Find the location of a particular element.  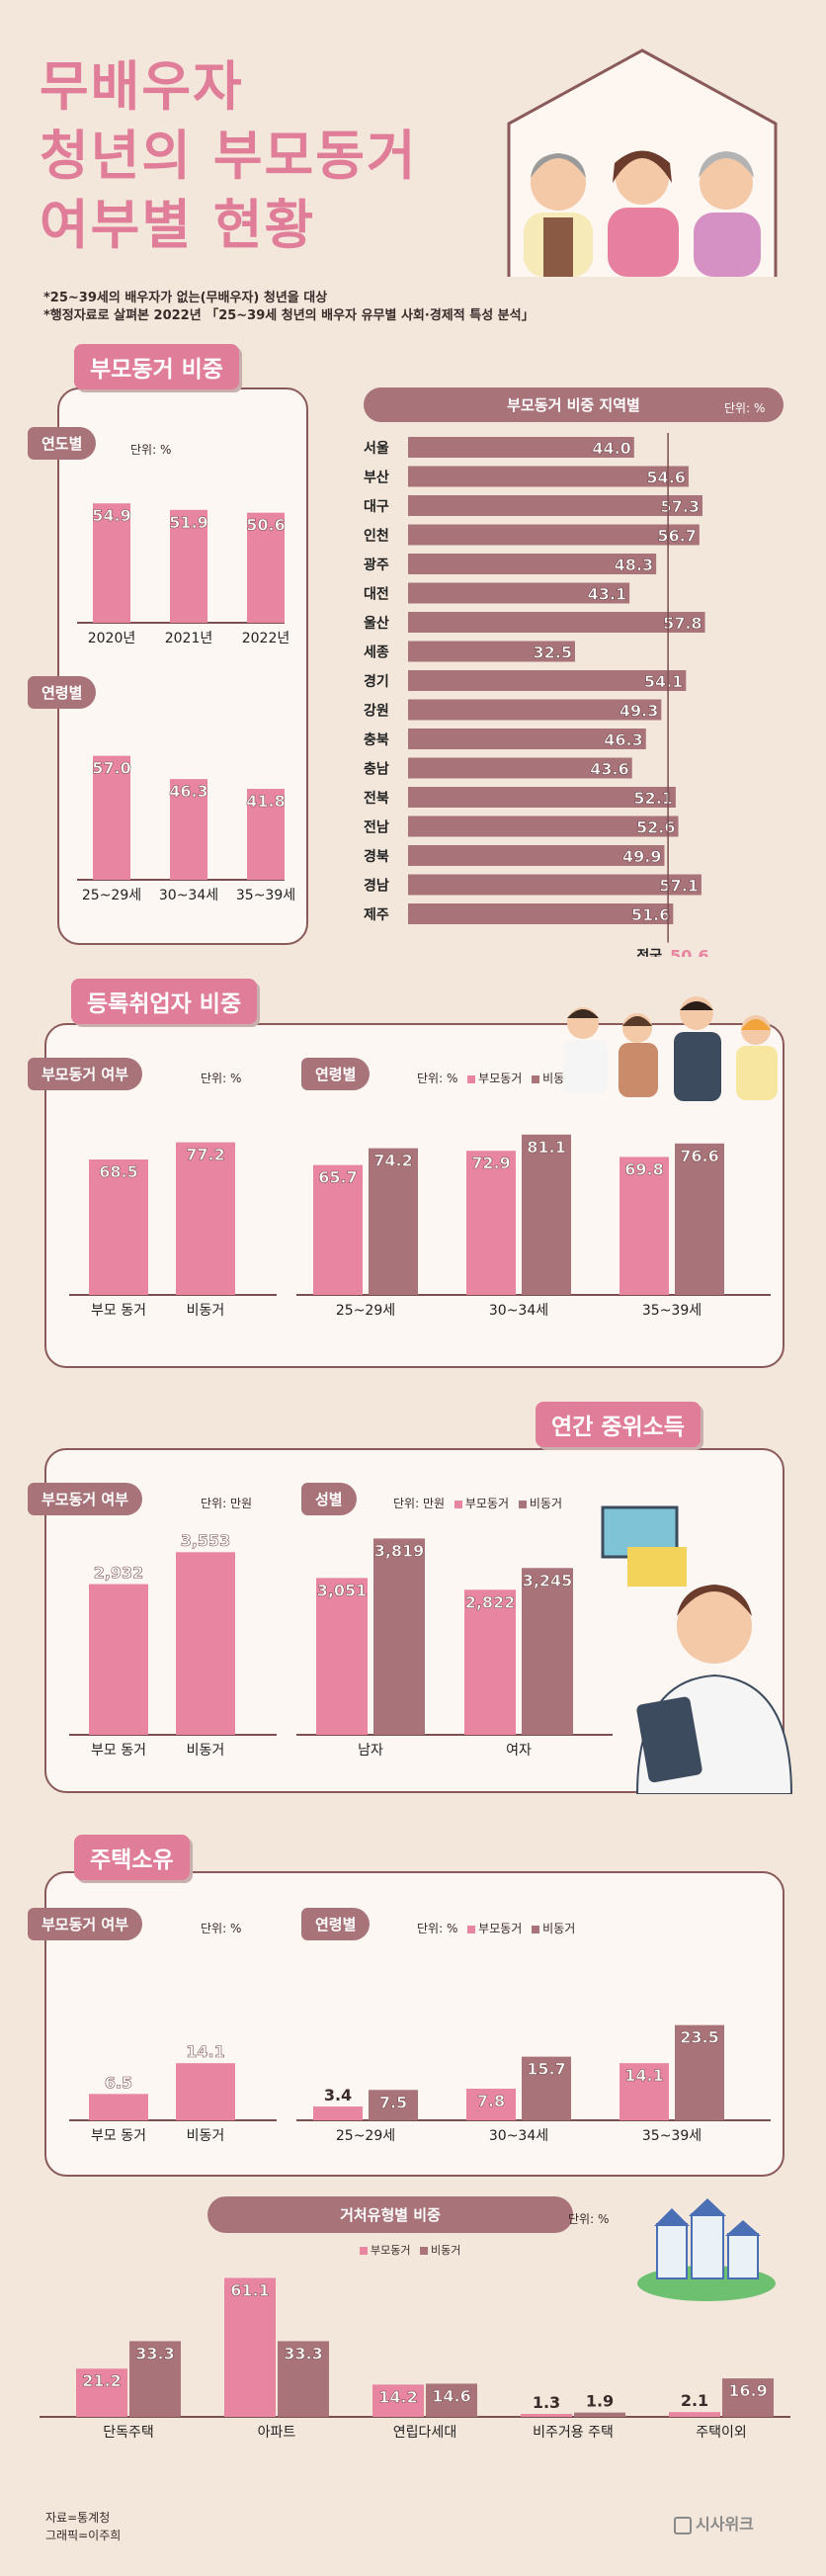

chart-inc-sex: 3,051 3,819 남자 2,822 3,245 여자 is located at coordinates (454, 1648).